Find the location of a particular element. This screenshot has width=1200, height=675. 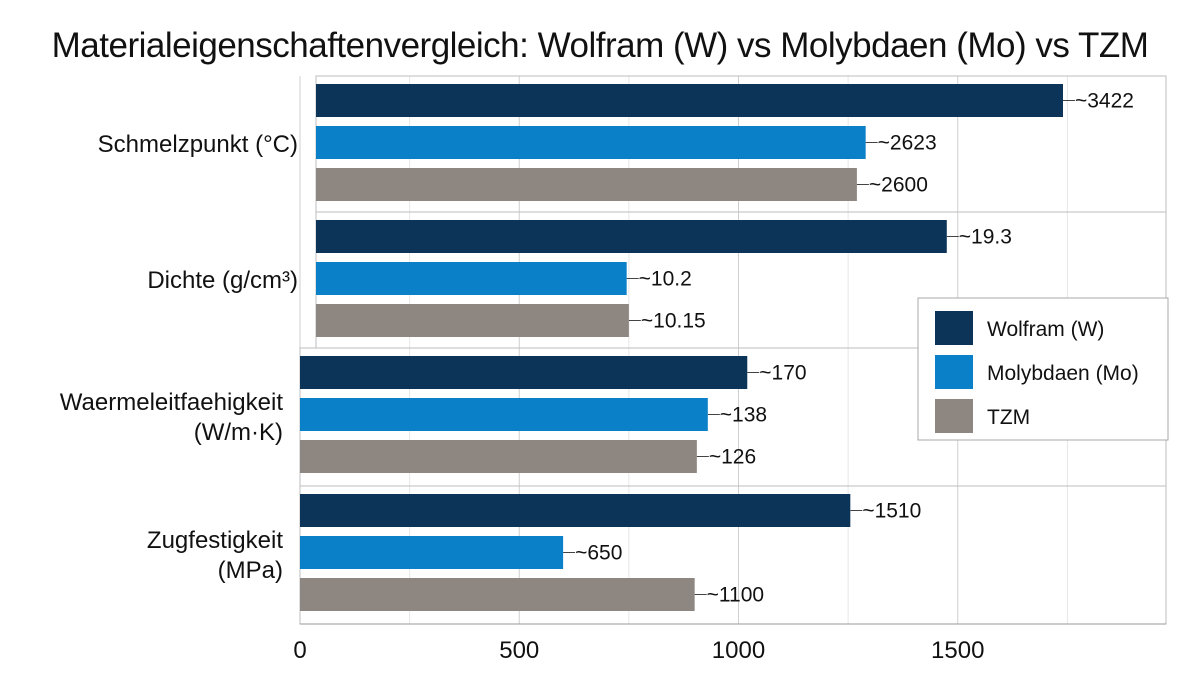

legend-label: TZM is located at coordinates (1008, 417).